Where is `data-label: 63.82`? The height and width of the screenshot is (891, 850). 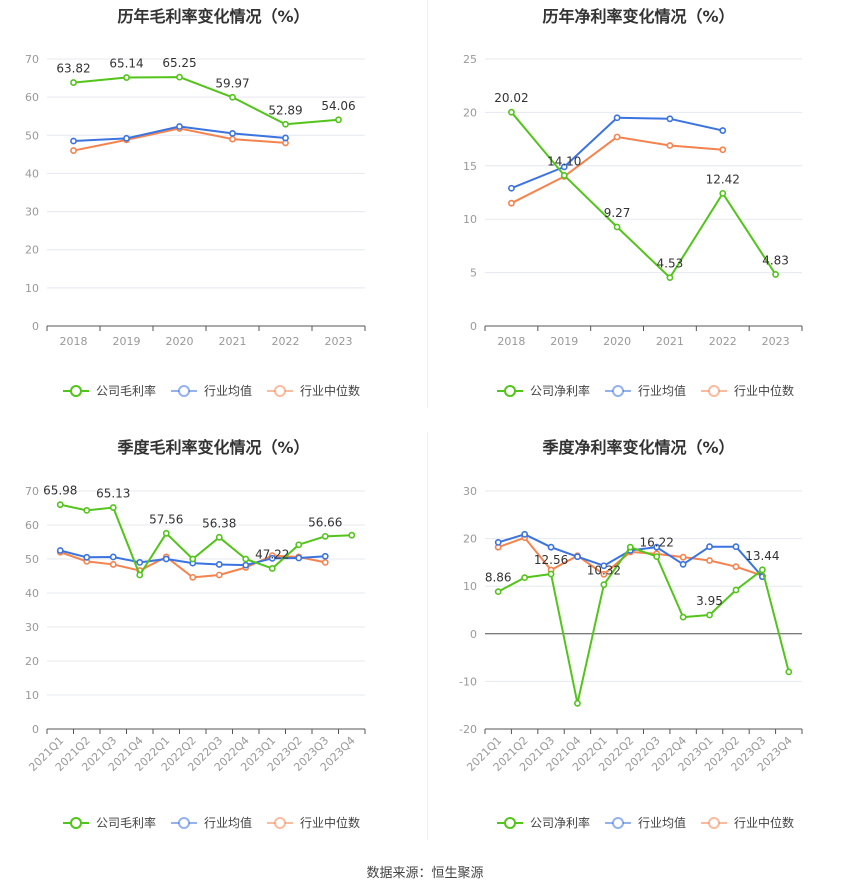
data-label: 63.82 is located at coordinates (73, 69).